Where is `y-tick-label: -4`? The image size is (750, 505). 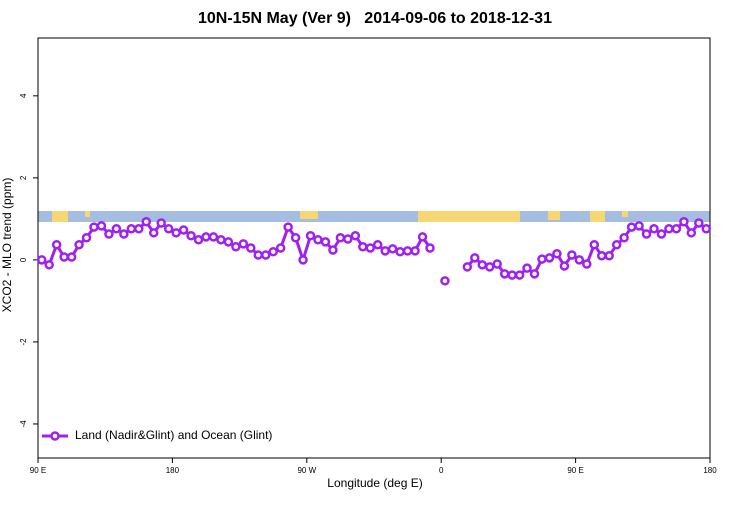 y-tick-label: -4 is located at coordinates (23, 424).